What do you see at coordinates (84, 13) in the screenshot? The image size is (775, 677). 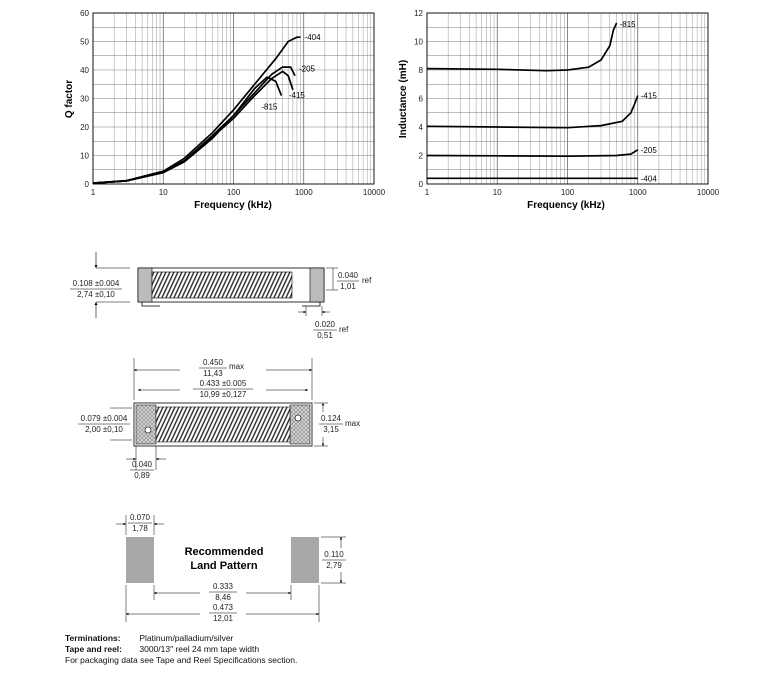 I see `y-tick-label: 60` at bounding box center [84, 13].